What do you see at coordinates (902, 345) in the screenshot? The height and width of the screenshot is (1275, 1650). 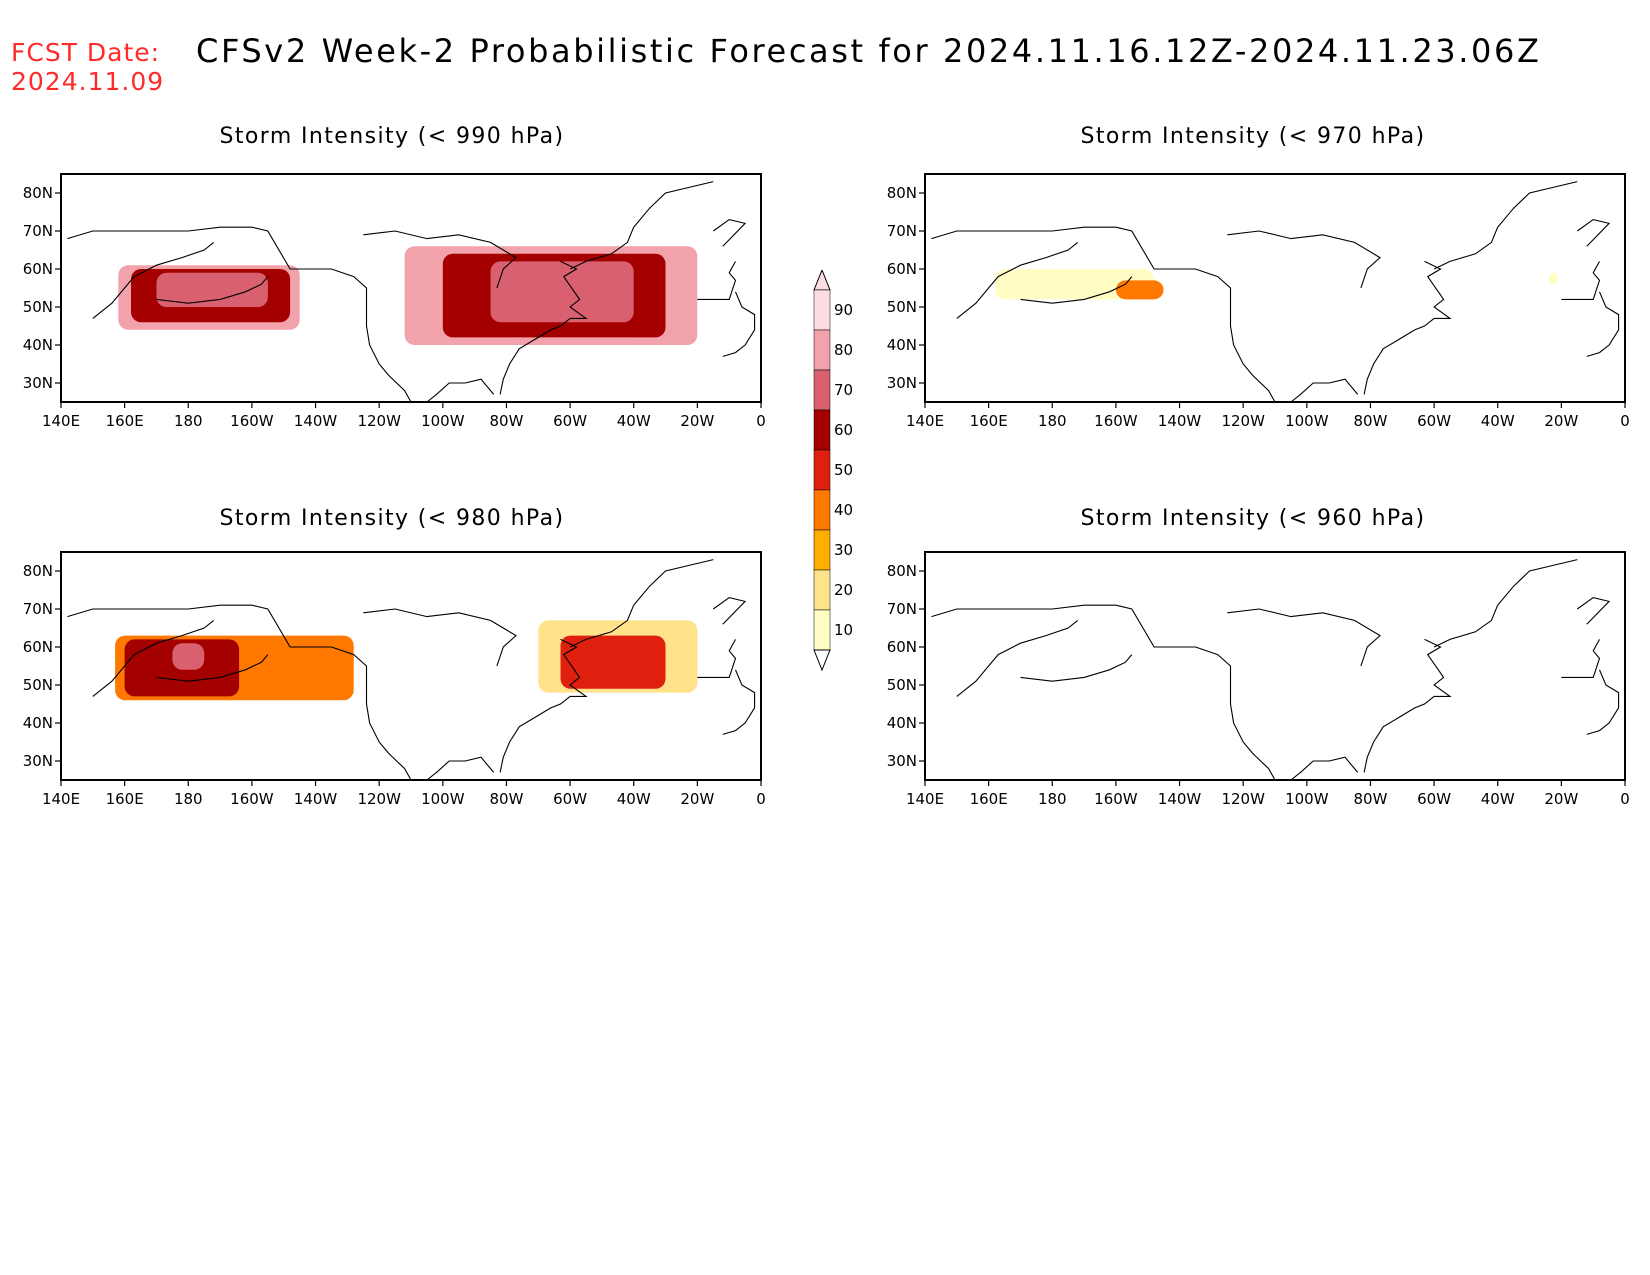 I see `lat-tick-label: 40N` at bounding box center [902, 345].